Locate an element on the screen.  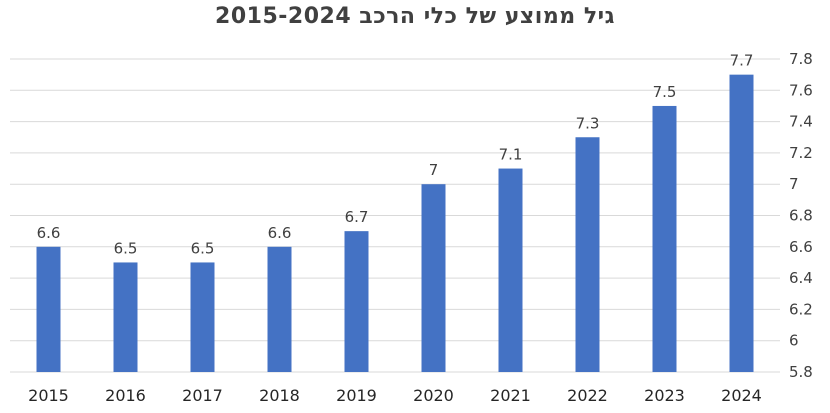
x-axis-ticks: 2015 2016 2017 2018 2019 2020 2021 2022 2023 2024 is located at coordinates (395, 395).